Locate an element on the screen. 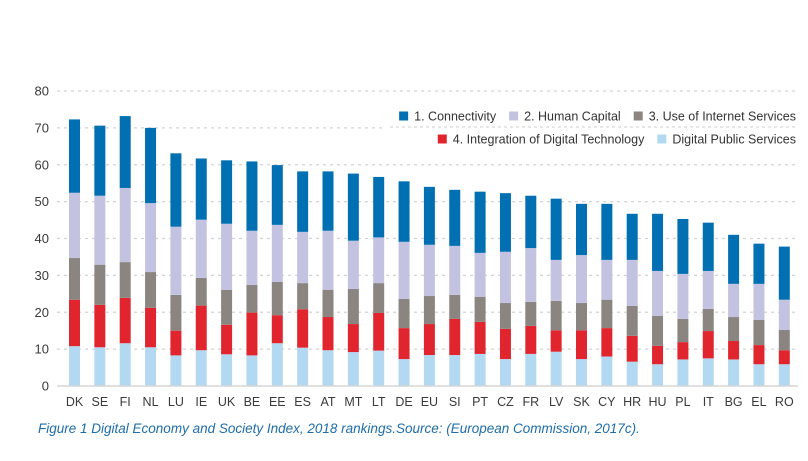 The height and width of the screenshot is (461, 808). bar-group-ro is located at coordinates (784, 316).